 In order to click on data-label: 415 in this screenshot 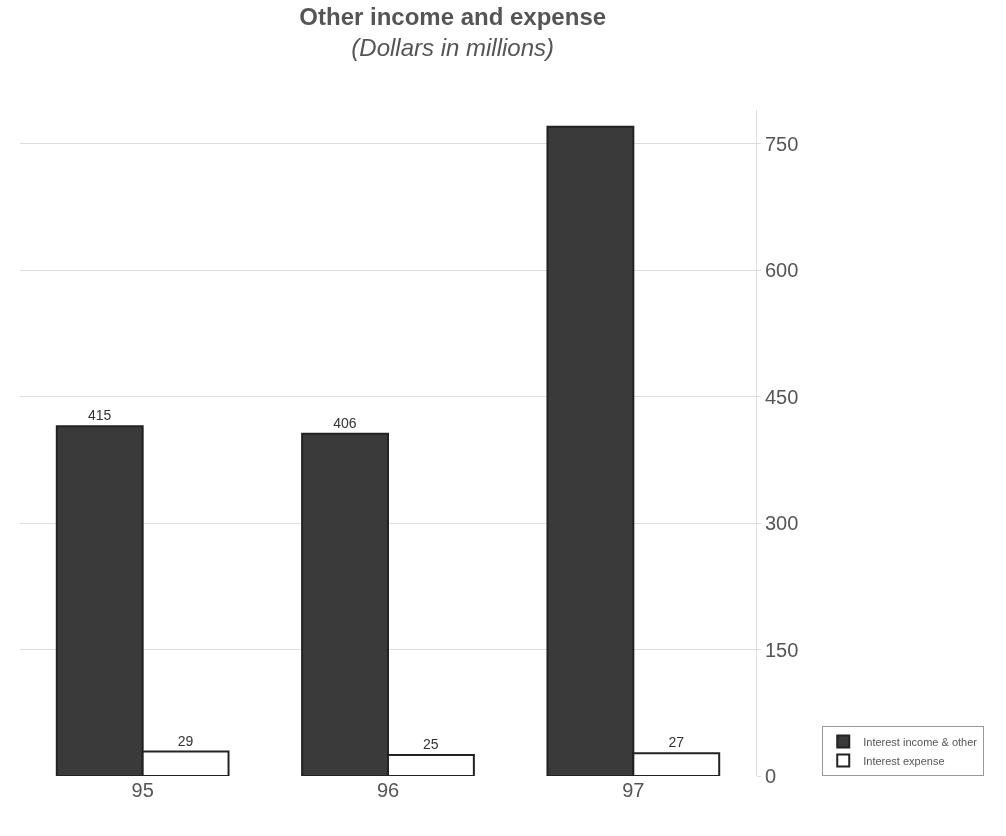, I will do `click(99, 415)`.